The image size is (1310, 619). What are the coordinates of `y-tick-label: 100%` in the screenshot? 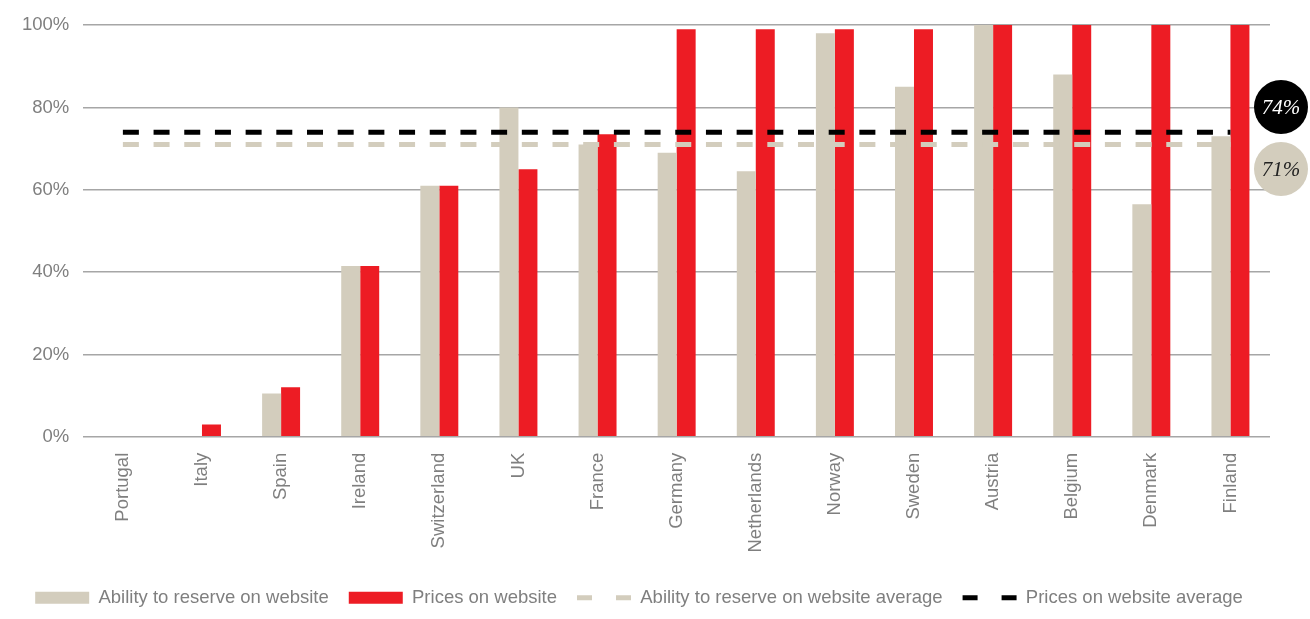 It's located at (45, 24).